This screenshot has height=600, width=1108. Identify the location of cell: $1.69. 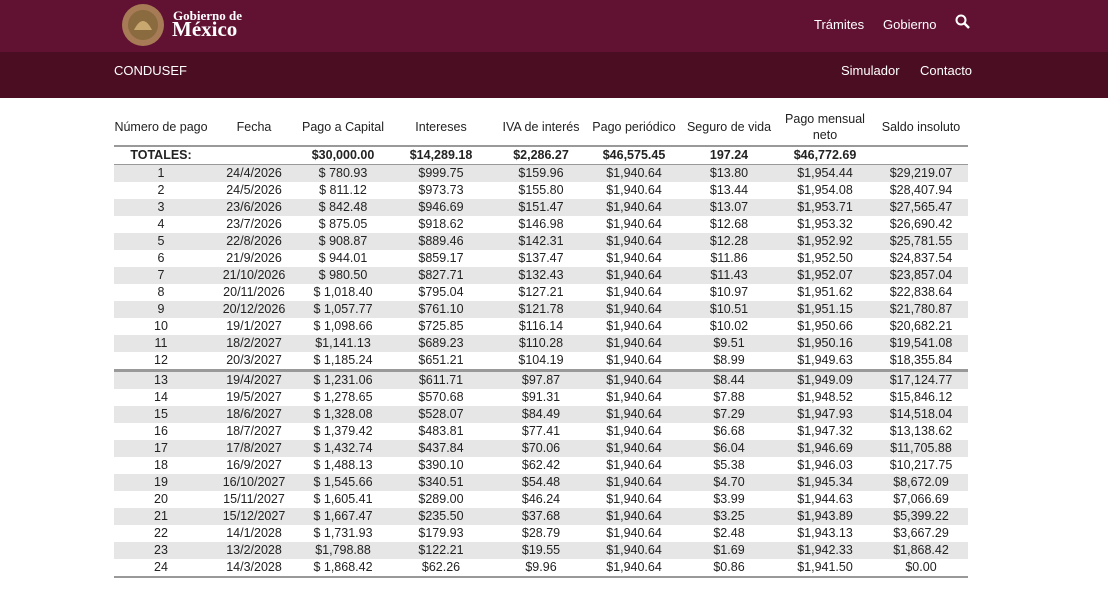
(729, 550).